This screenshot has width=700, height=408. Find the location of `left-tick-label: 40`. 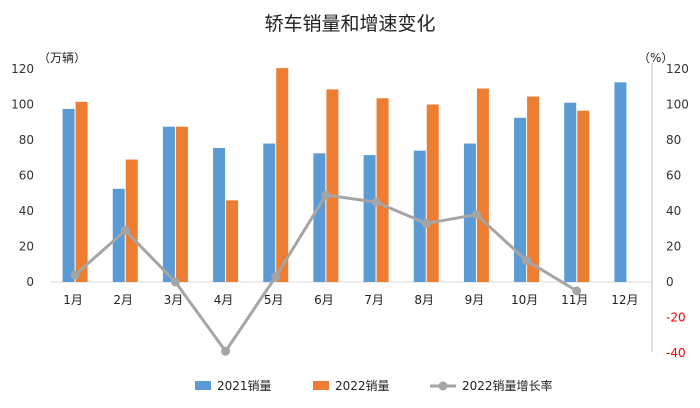

left-tick-label: 40 is located at coordinates (26, 211).